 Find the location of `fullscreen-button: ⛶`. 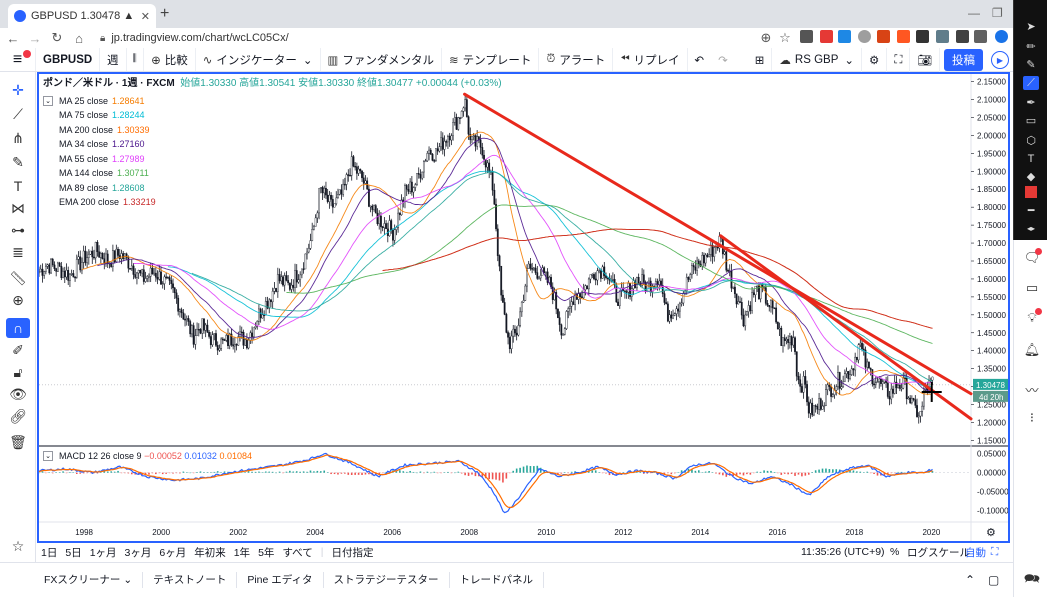

fullscreen-button: ⛶ is located at coordinates (899, 60).